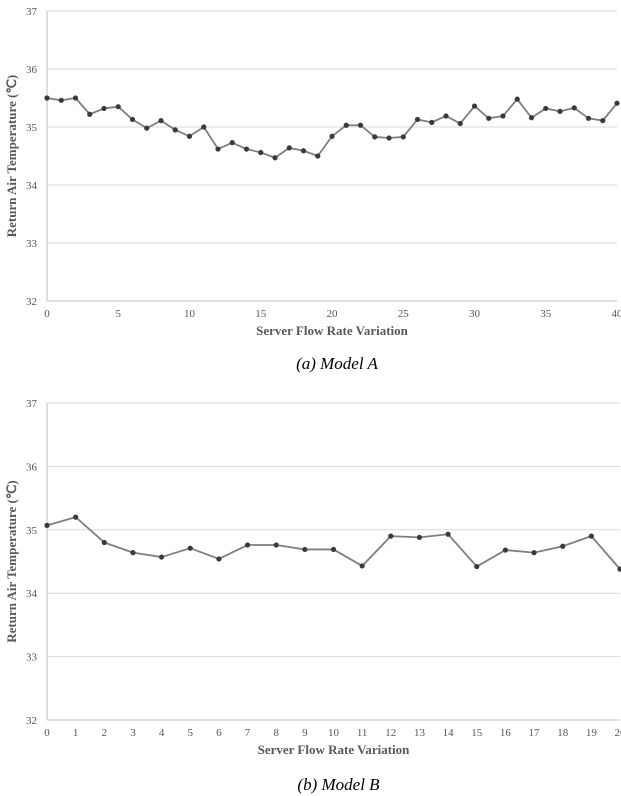 The image size is (621, 796). Describe the element at coordinates (332, 330) in the screenshot. I see `x-axis-title: Server Flow Rate Variation` at that location.